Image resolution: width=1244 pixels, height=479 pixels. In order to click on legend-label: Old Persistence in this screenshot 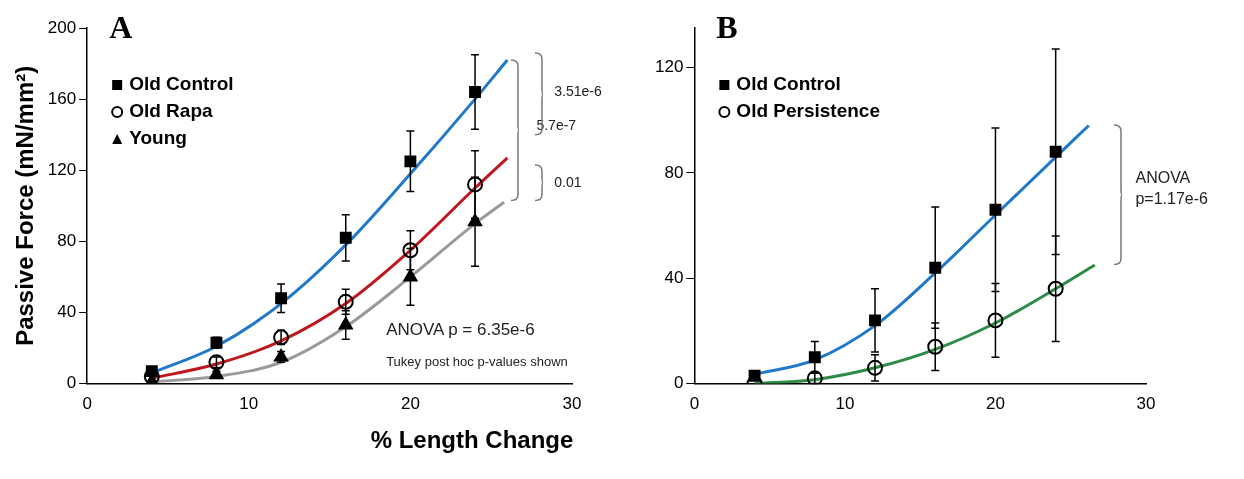, I will do `click(808, 111)`.